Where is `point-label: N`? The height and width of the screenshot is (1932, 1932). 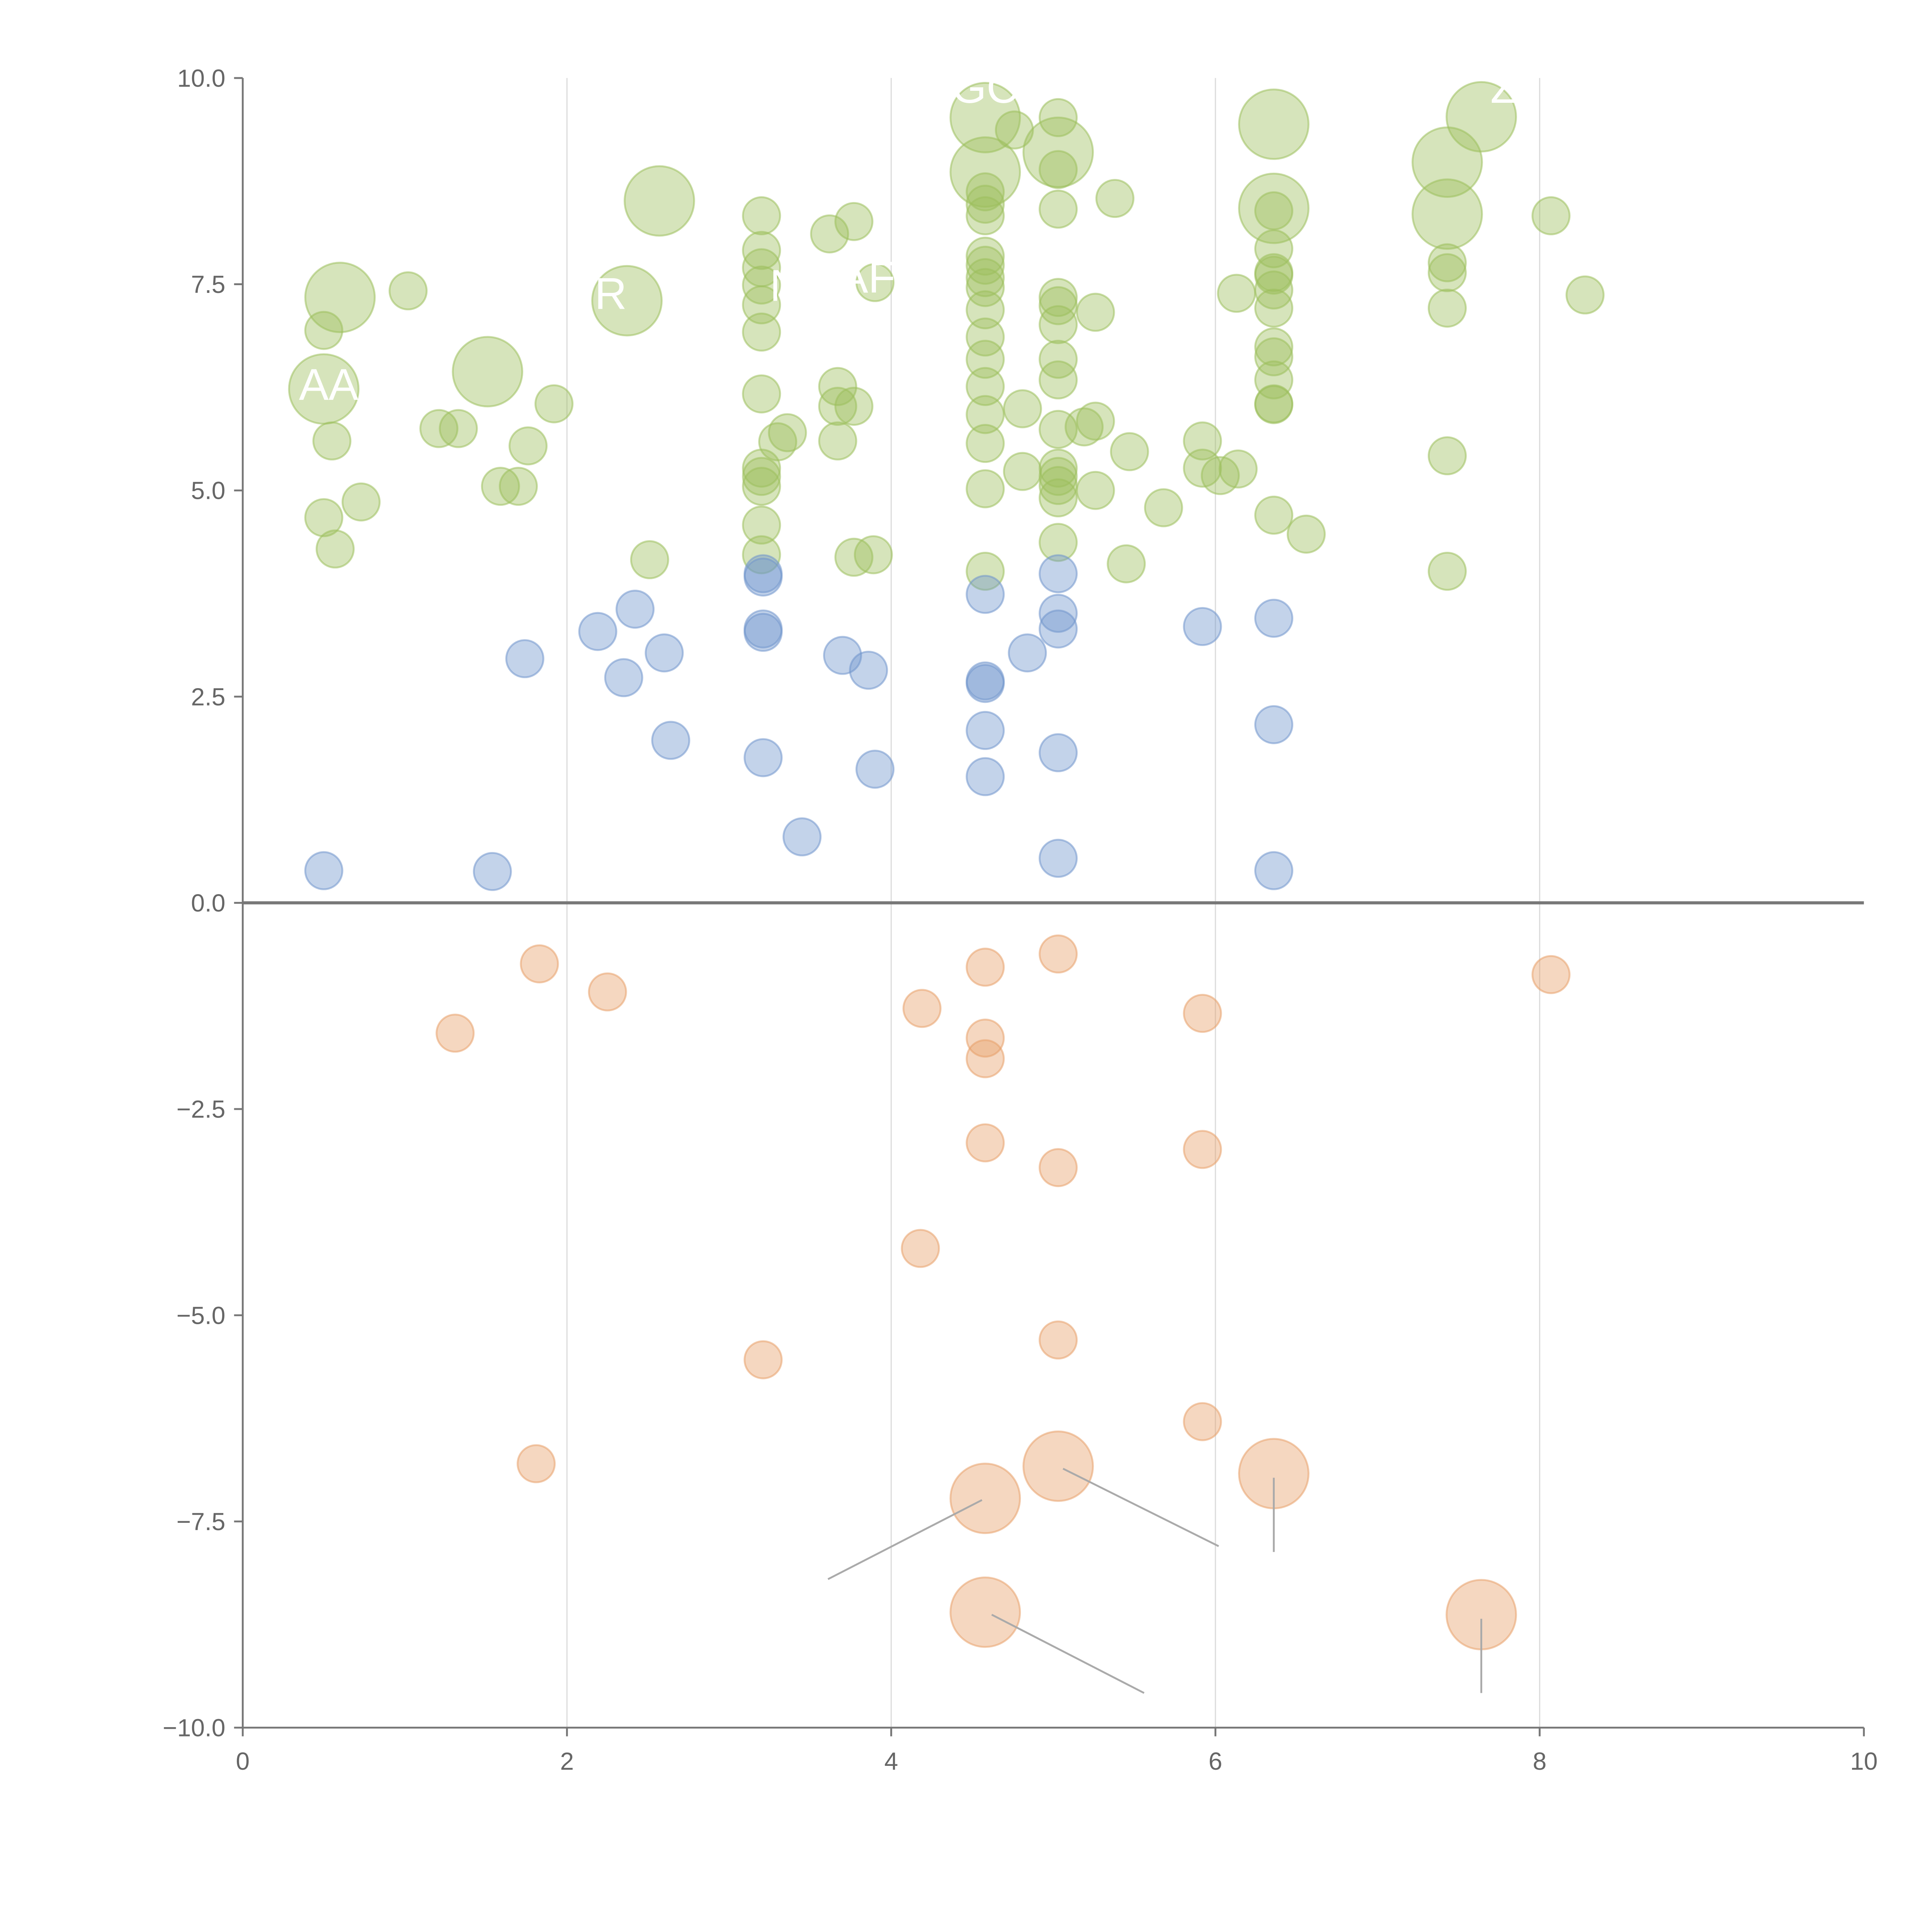 point-label: N is located at coordinates (786, 285).